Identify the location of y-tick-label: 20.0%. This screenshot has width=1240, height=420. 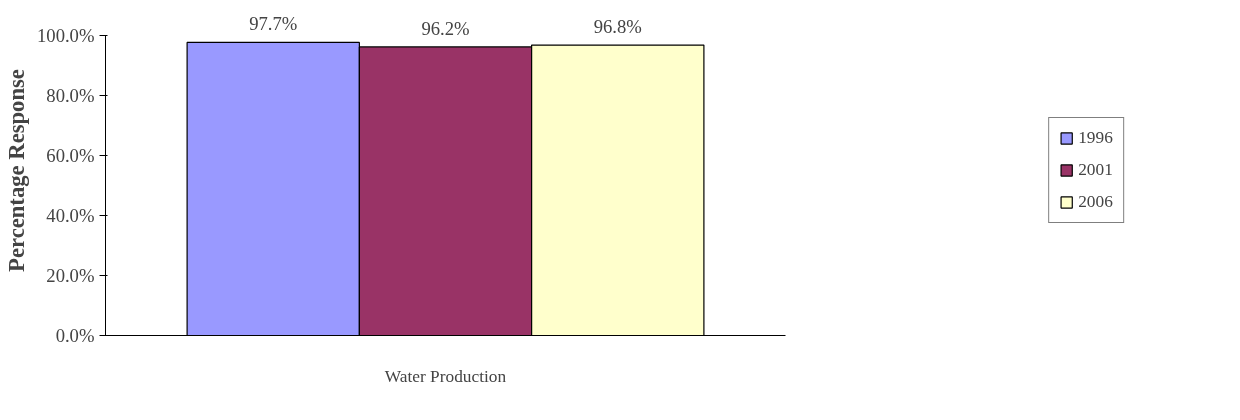
(70, 275).